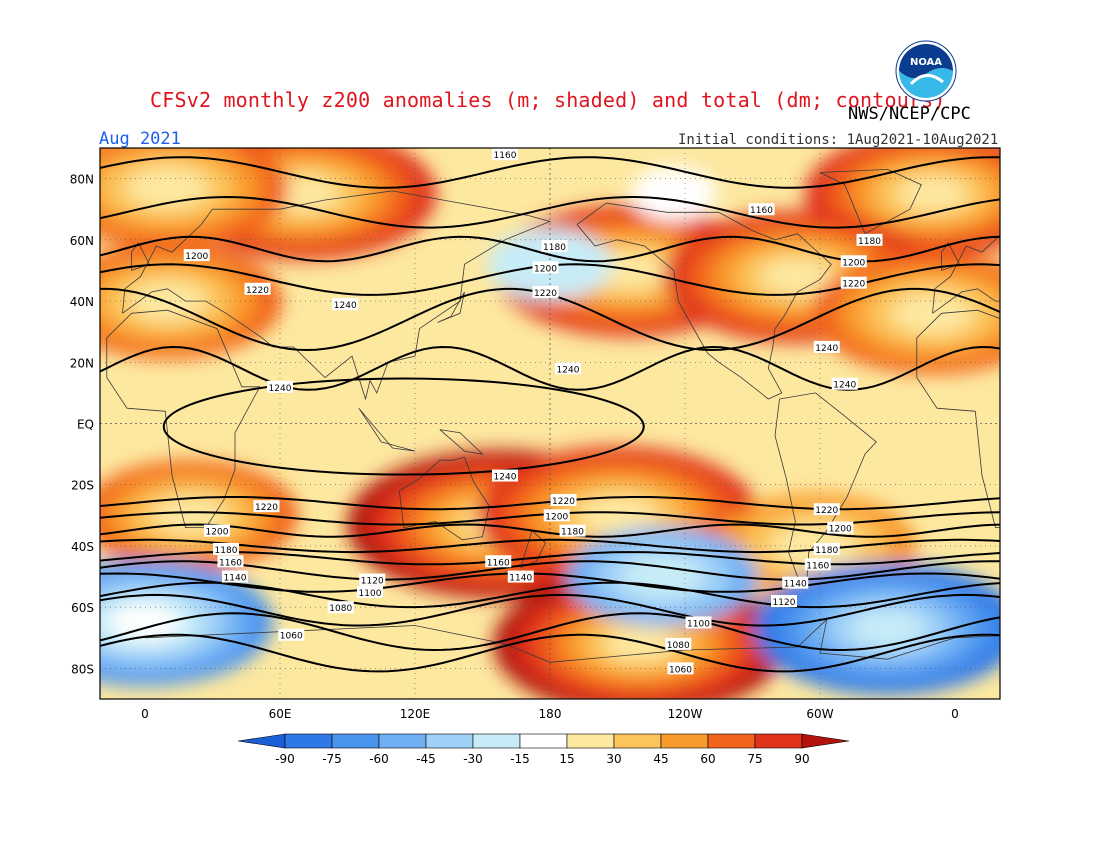  I want to click on latitude-axis: 80N 60N 40N 20N EQ 20S 40S 60S 80S, so click(82, 425).